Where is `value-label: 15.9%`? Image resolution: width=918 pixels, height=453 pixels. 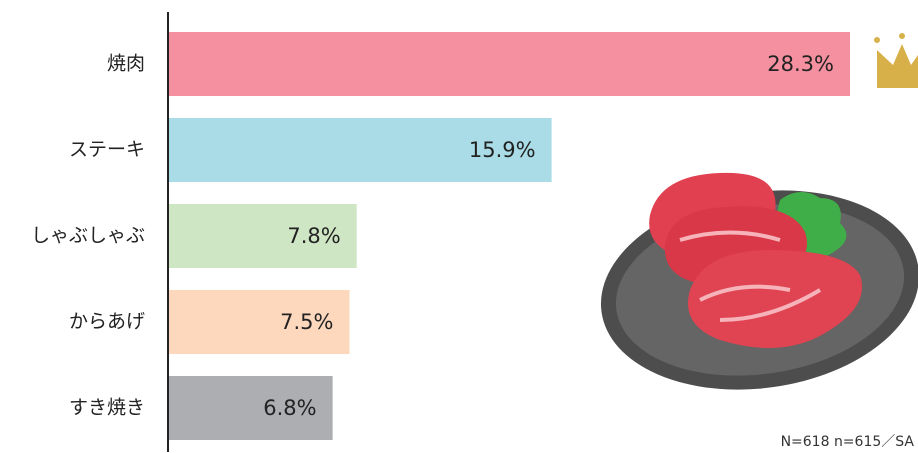
value-label: 15.9% is located at coordinates (502, 150).